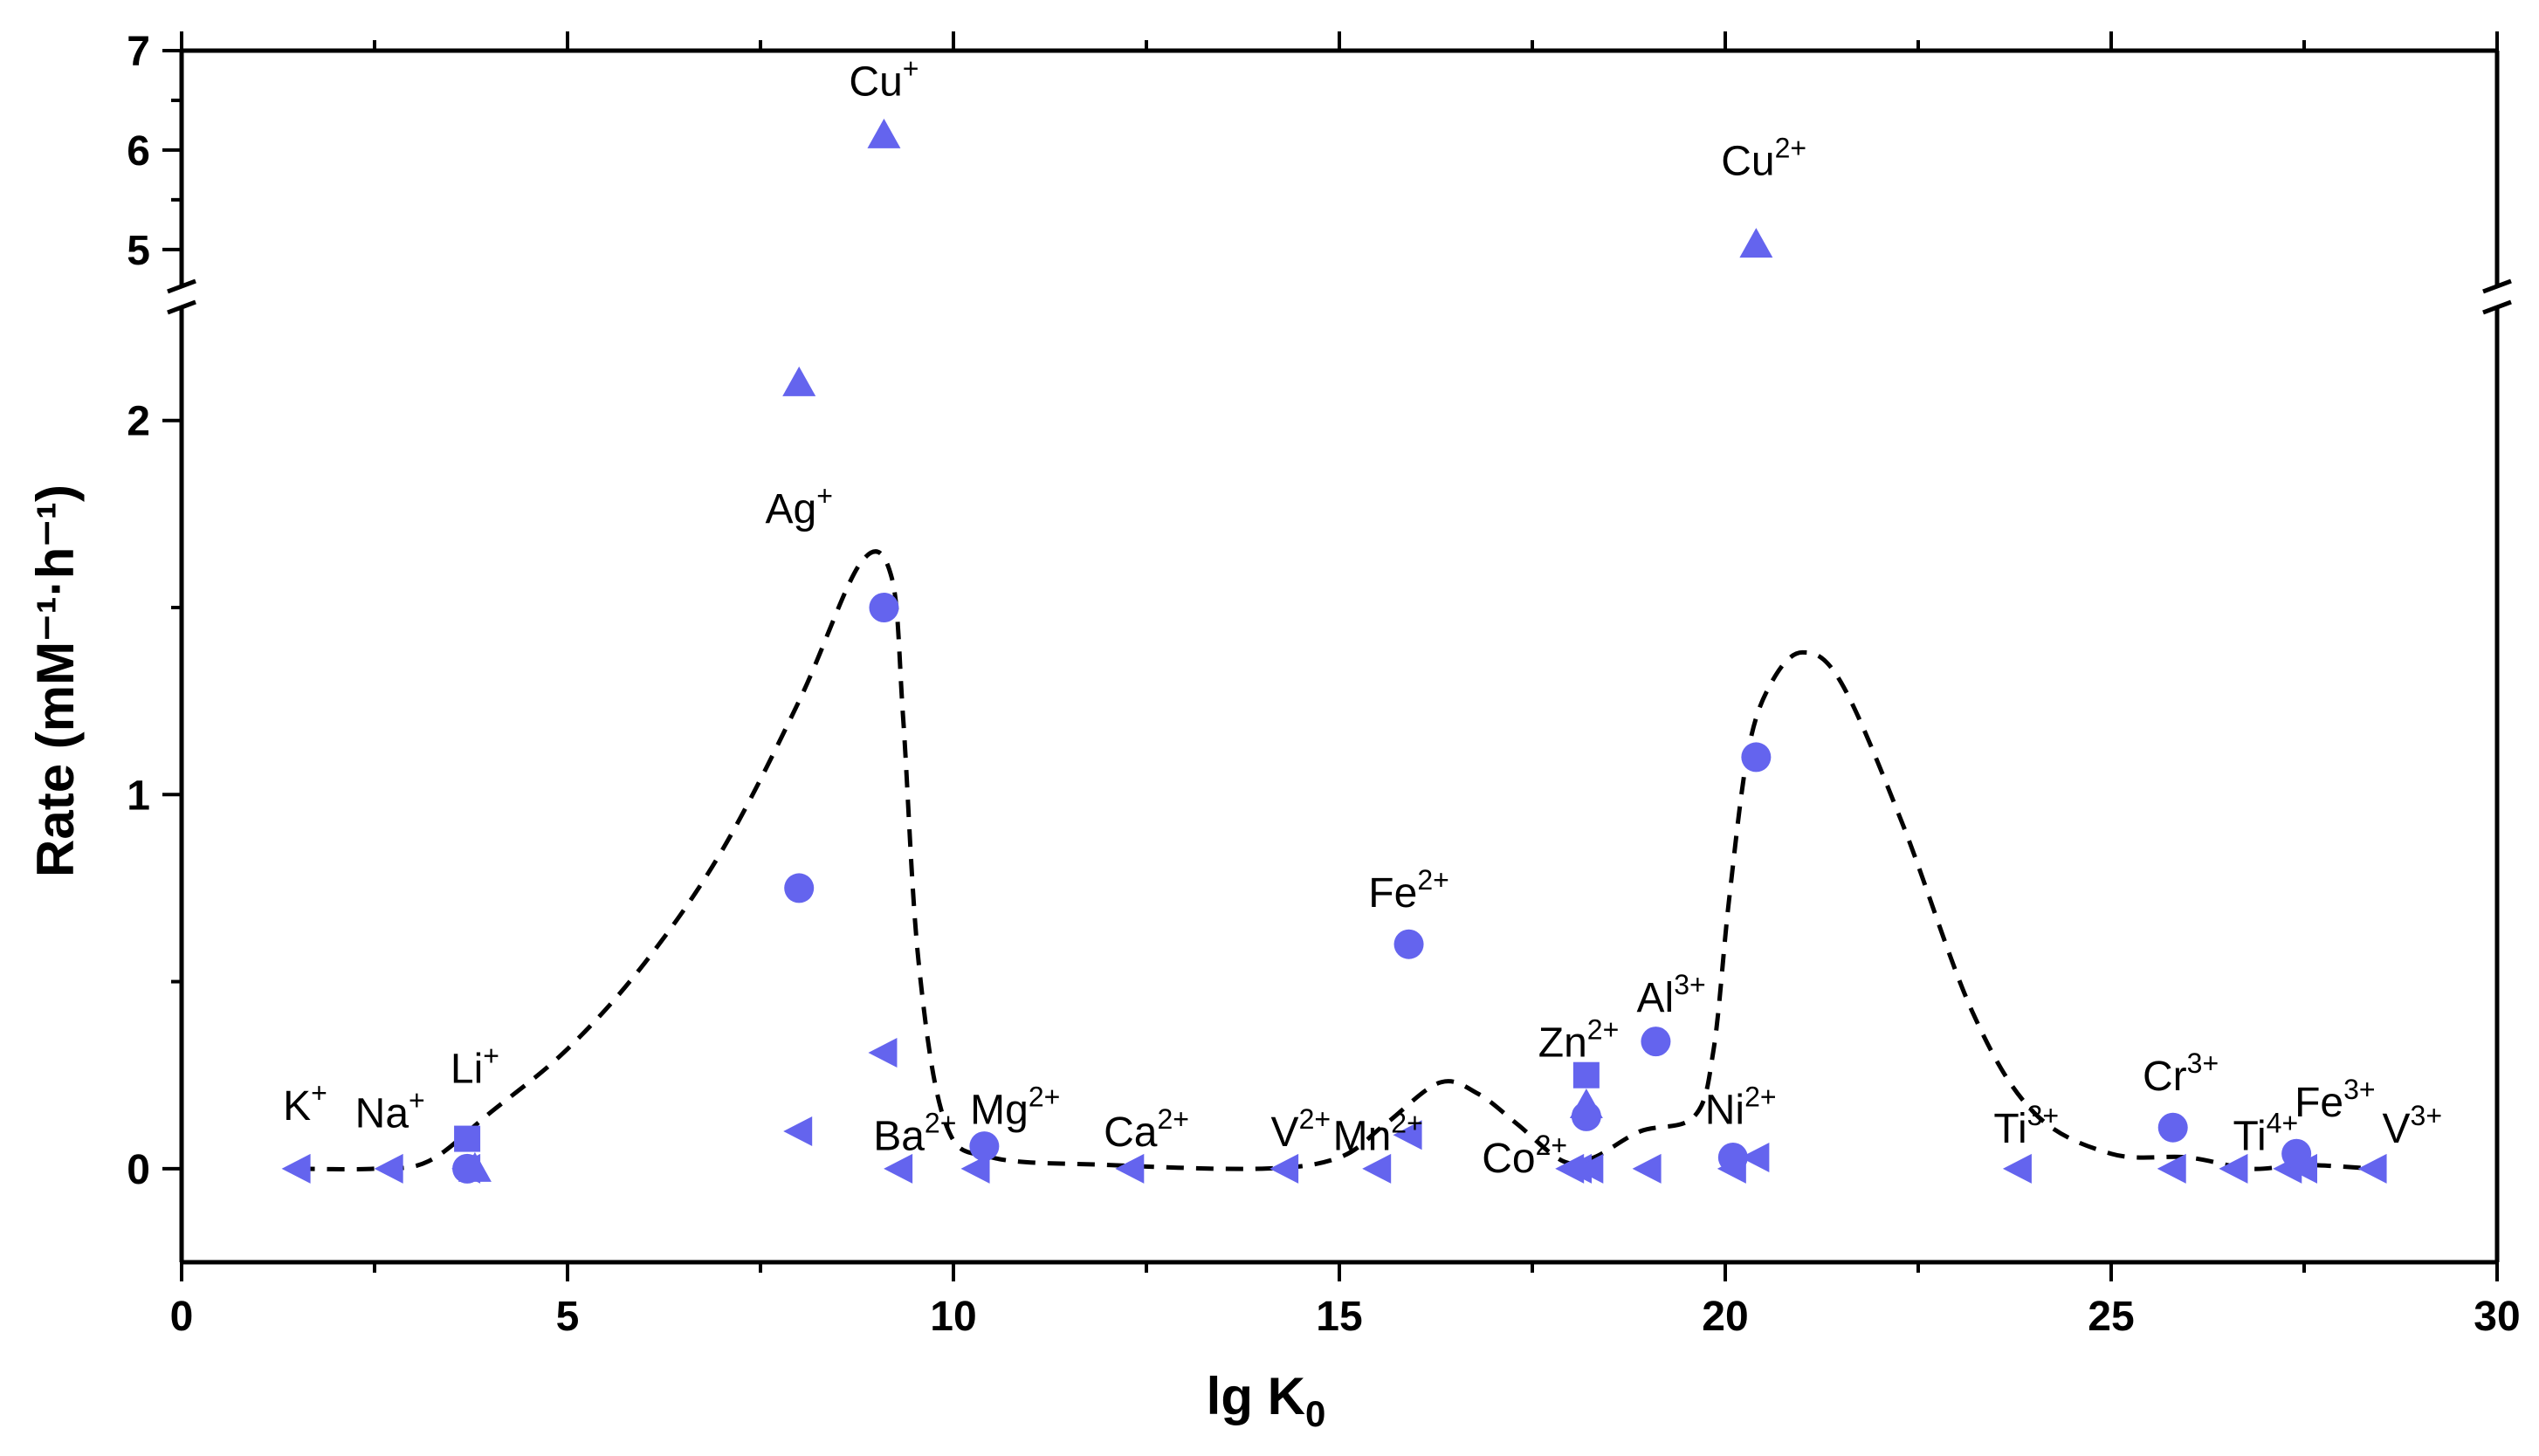  Describe the element at coordinates (2497, 307) in the screenshot. I see `axis-break-right-lower` at that location.